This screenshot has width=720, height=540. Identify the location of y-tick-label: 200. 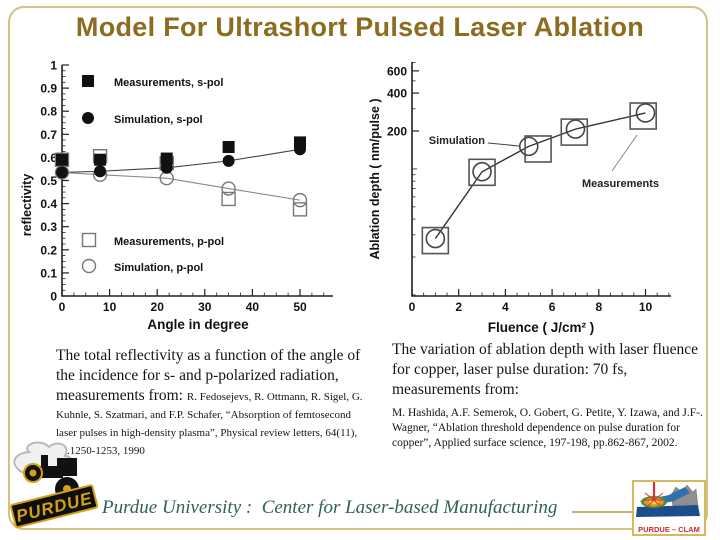
(397, 132).